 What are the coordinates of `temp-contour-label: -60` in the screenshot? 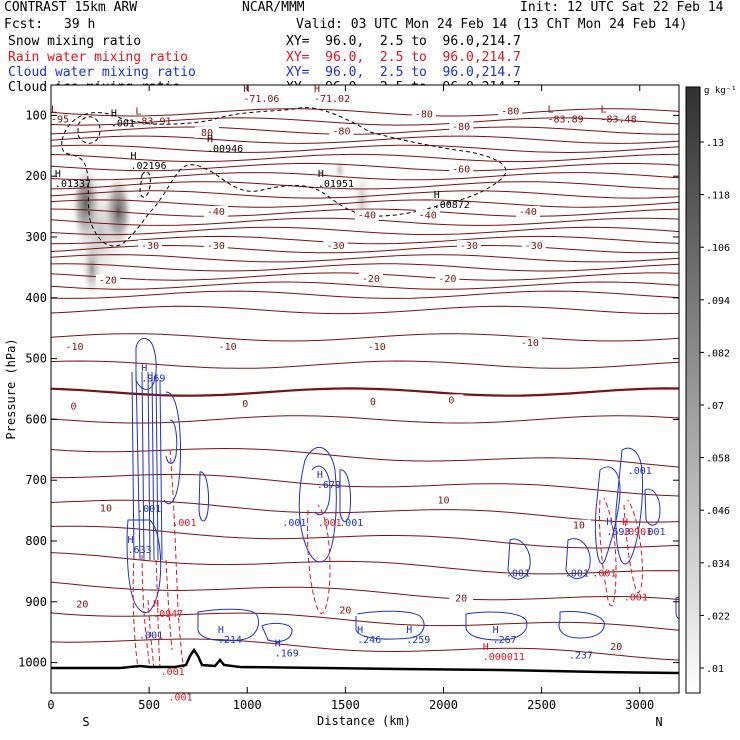 It's located at (461, 169).